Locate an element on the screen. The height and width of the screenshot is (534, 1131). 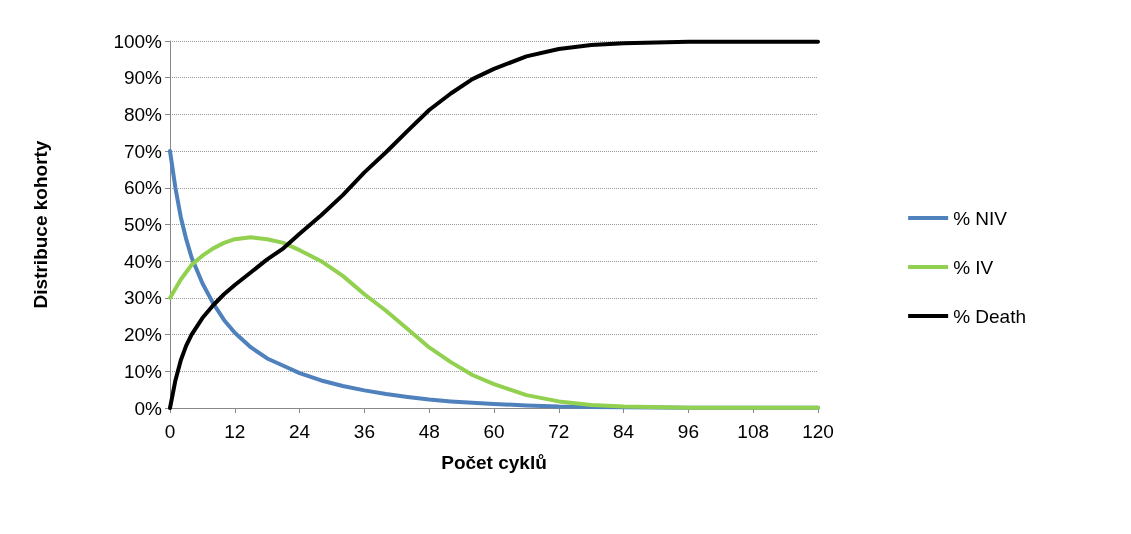
x-tick-label: 96 is located at coordinates (688, 431).